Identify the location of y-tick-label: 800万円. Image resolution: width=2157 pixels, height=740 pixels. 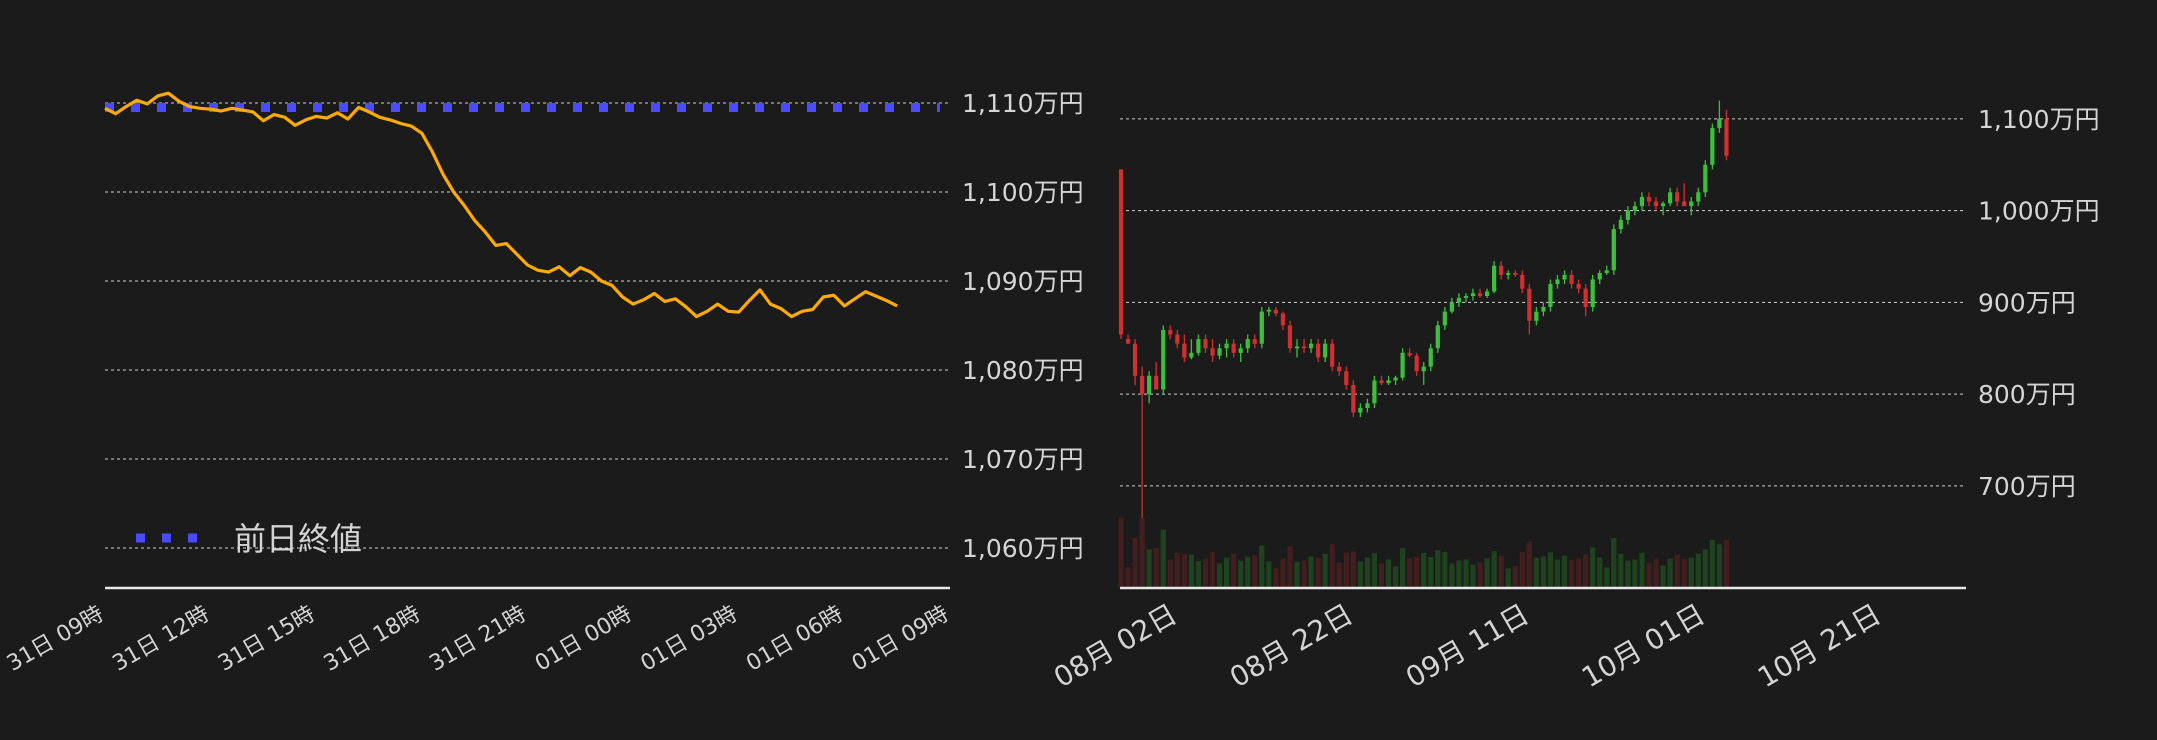
(2027, 394).